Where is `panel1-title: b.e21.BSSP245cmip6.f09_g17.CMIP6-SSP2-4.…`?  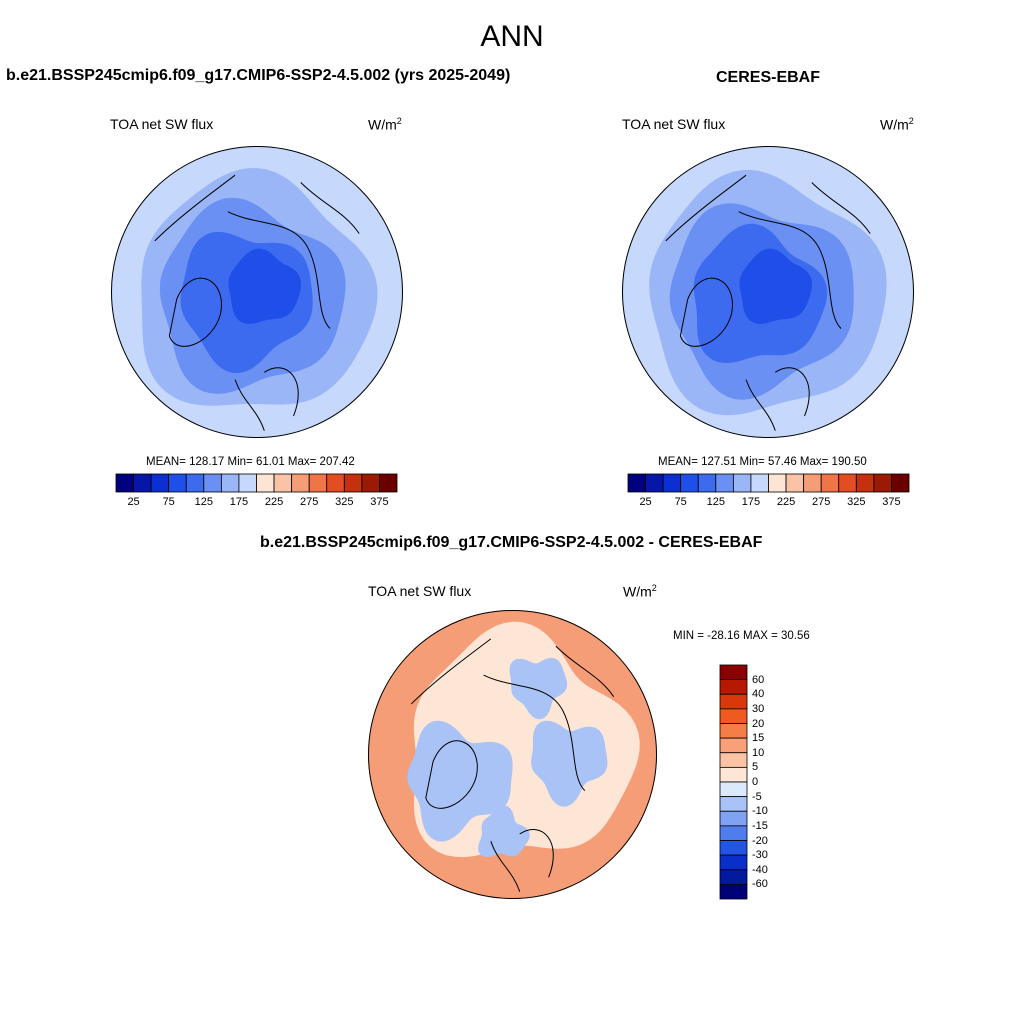 panel1-title: b.e21.BSSP245cmip6.f09_g17.CMIP6-SSP2-4.… is located at coordinates (258, 75).